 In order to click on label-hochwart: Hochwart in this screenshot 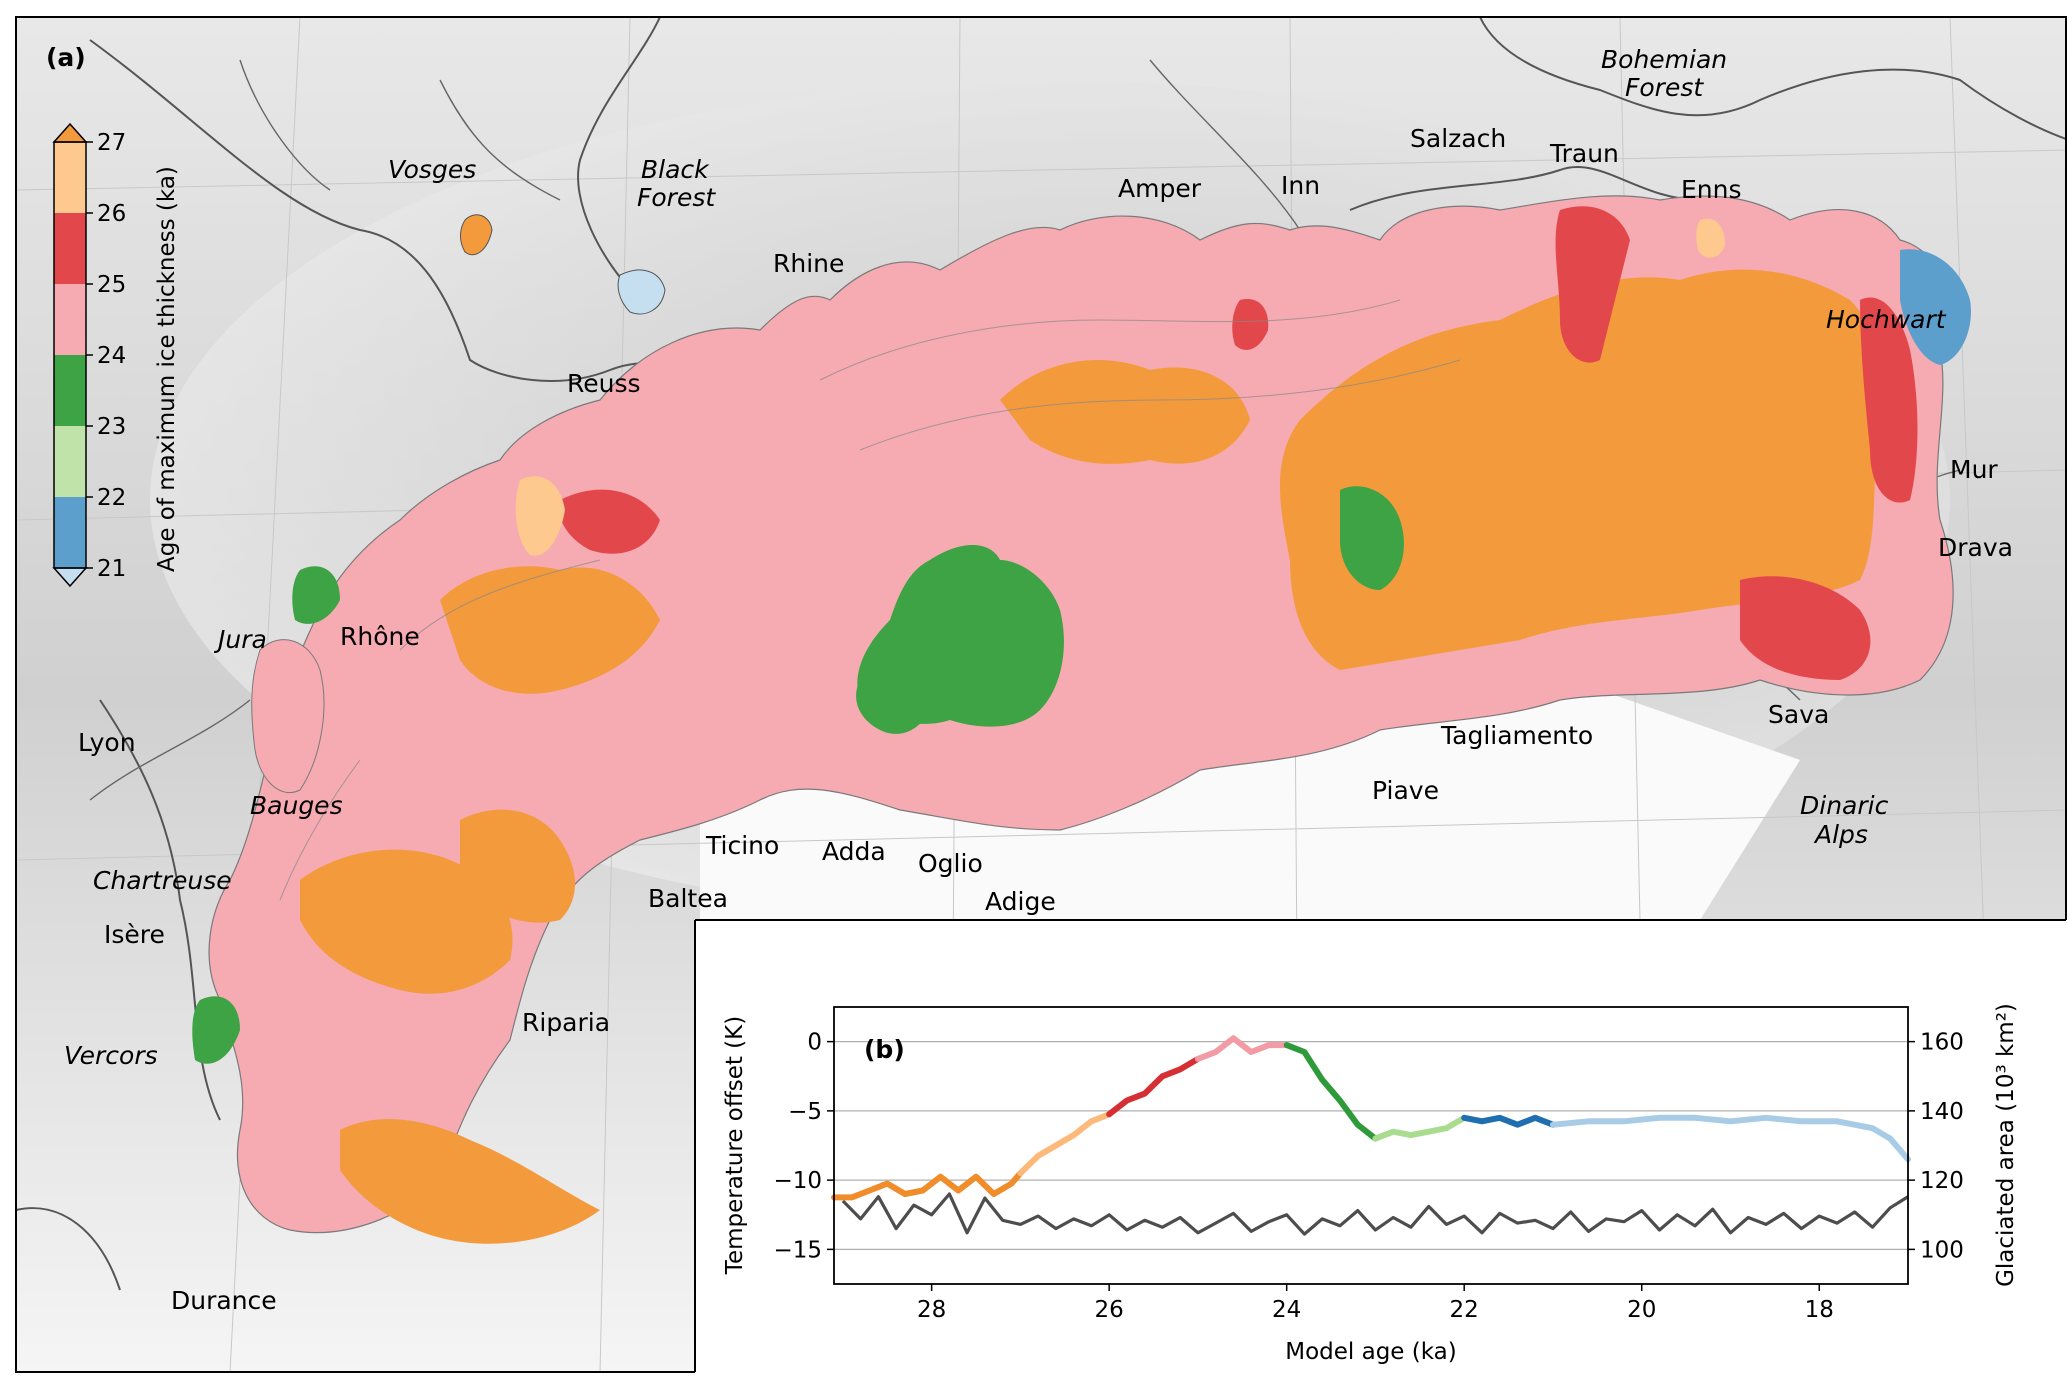, I will do `click(1886, 319)`.